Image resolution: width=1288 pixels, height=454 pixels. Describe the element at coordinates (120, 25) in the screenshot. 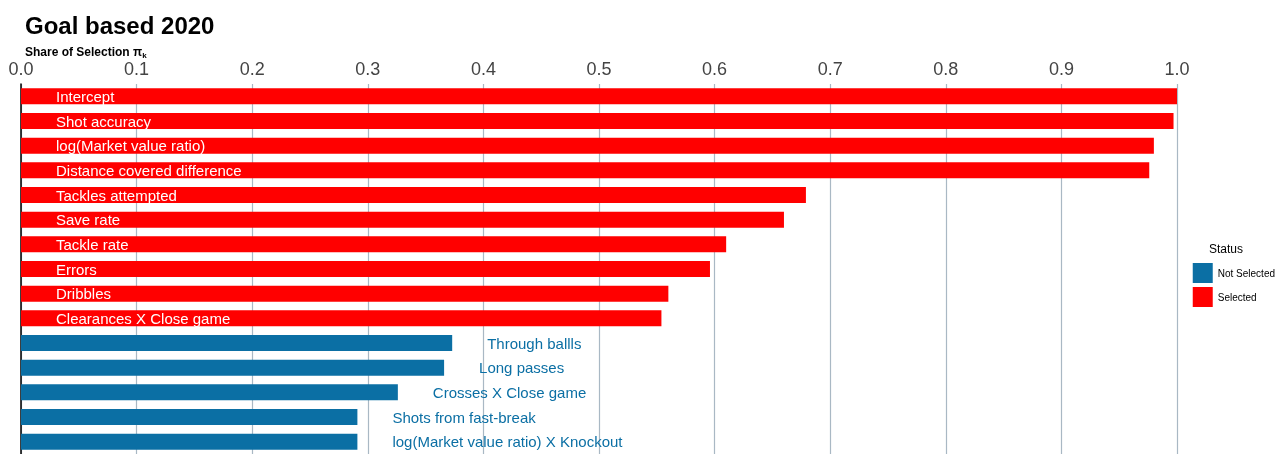

I see `chart-title: Goal based 2020` at that location.